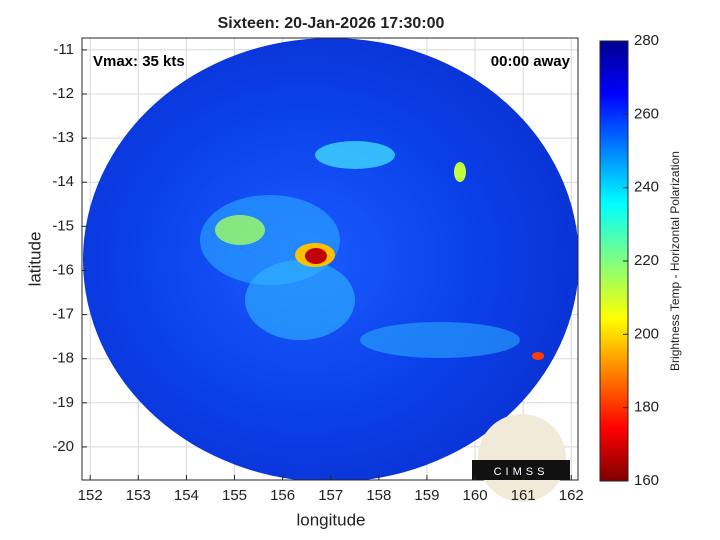  I want to click on x-tick-label: 155, so click(234, 495).